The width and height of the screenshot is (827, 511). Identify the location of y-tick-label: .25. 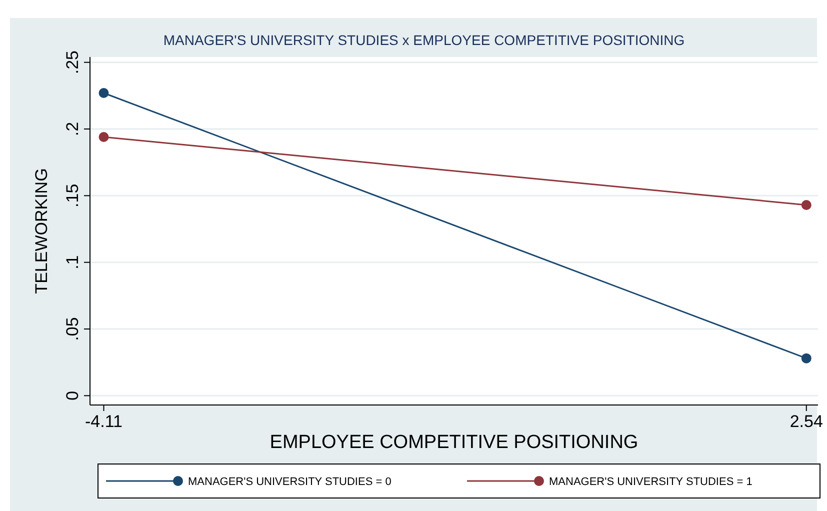
(72, 62).